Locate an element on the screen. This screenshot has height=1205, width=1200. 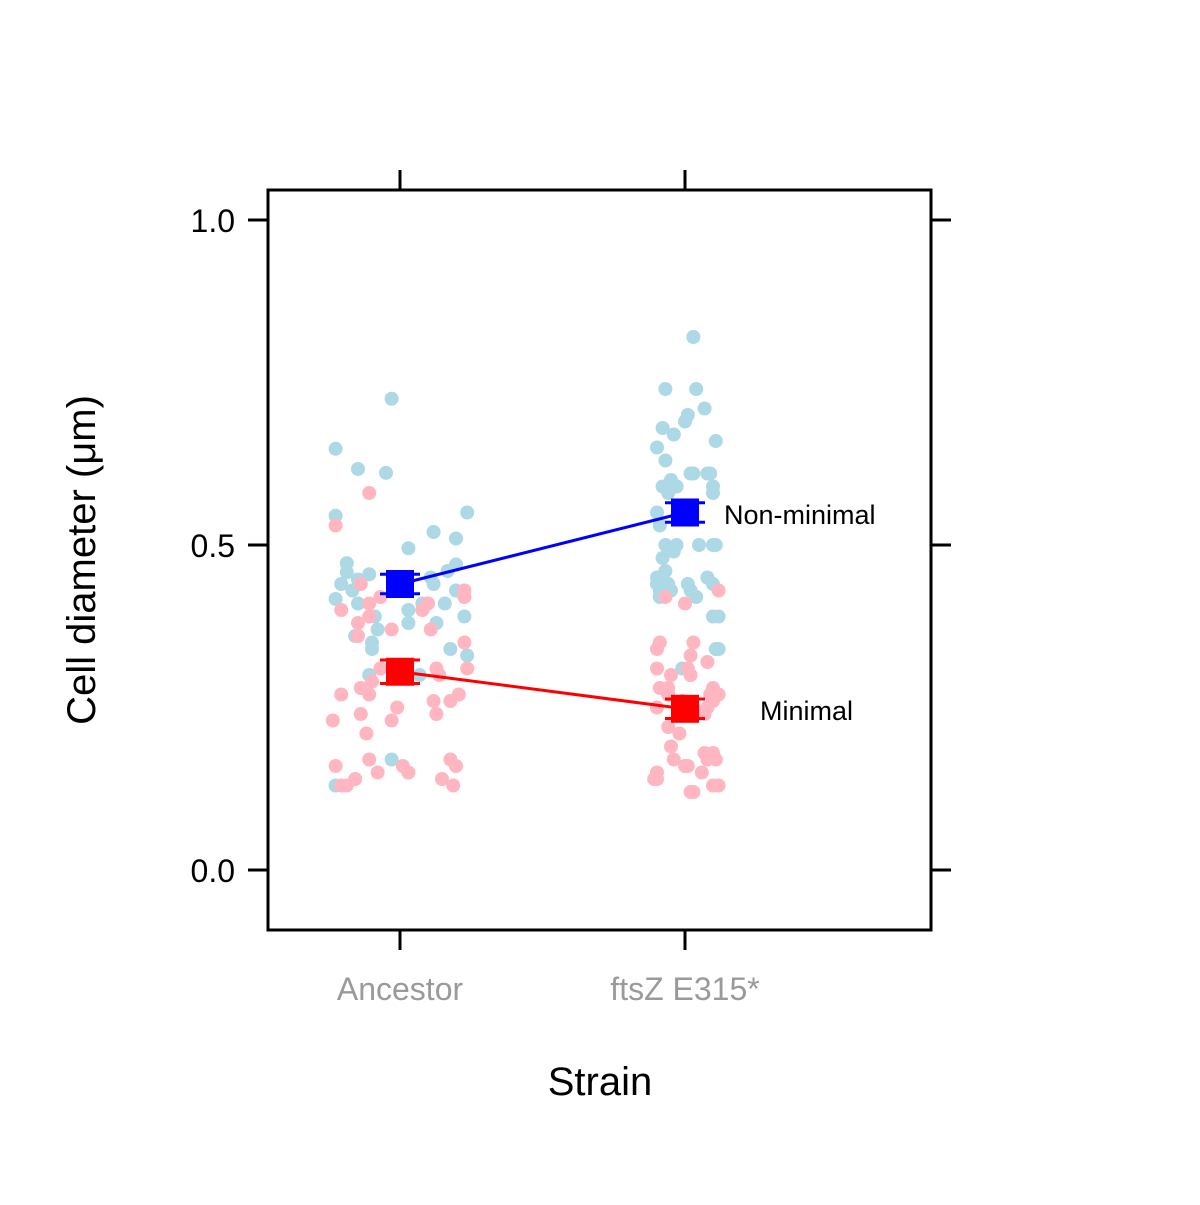
x-tick-label: Ancestor is located at coordinates (400, 989).